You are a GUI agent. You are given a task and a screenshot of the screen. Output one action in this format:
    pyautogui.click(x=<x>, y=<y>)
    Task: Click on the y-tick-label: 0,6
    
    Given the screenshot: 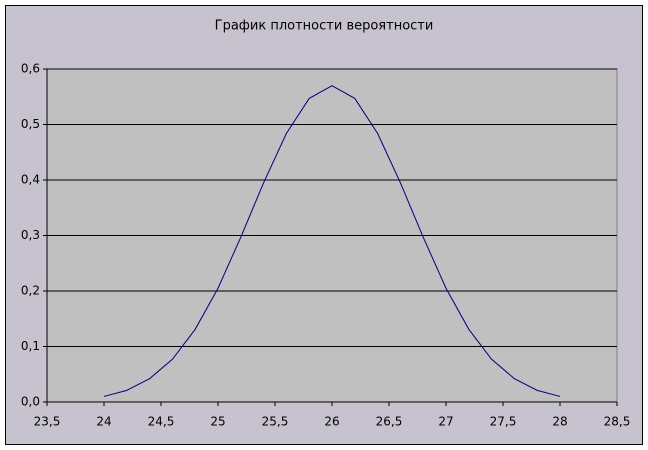 What is the action you would take?
    pyautogui.click(x=30, y=69)
    